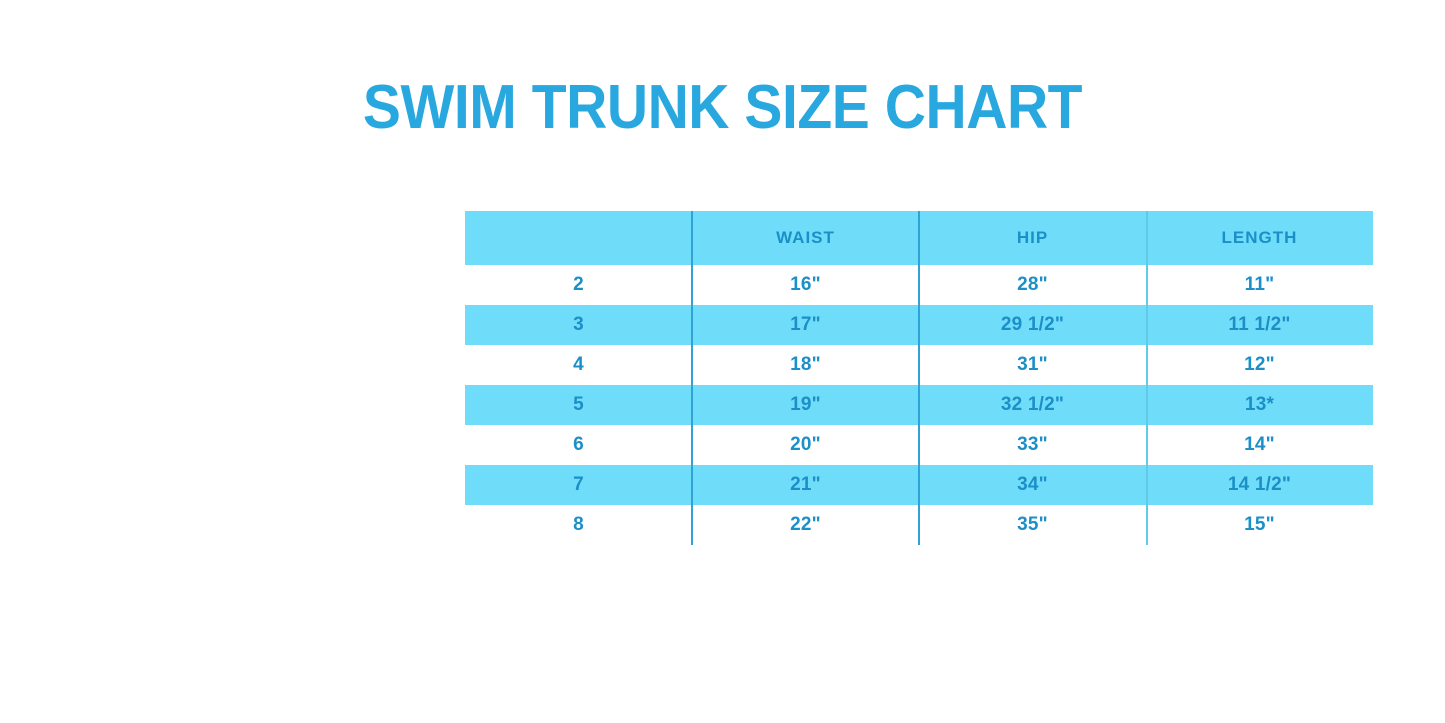  I want to click on cell-hip: 33", so click(1032, 444).